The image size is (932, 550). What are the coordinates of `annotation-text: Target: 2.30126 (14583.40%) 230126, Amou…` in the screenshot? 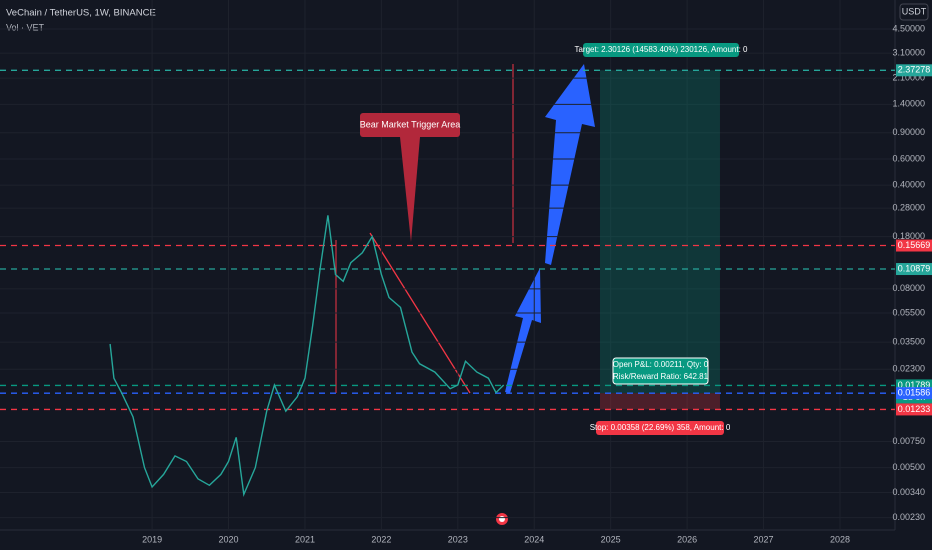 It's located at (661, 49).